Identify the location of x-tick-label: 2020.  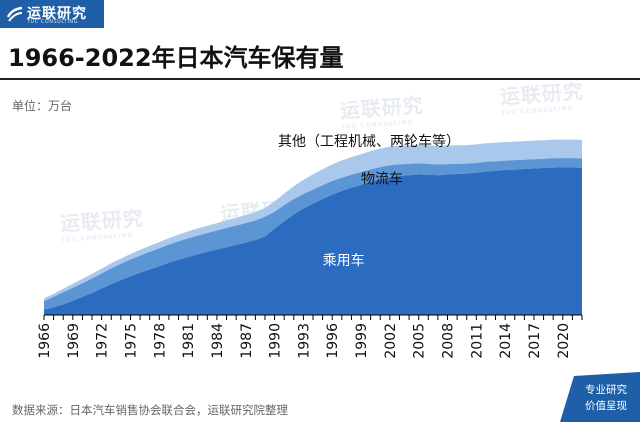
(564, 341).